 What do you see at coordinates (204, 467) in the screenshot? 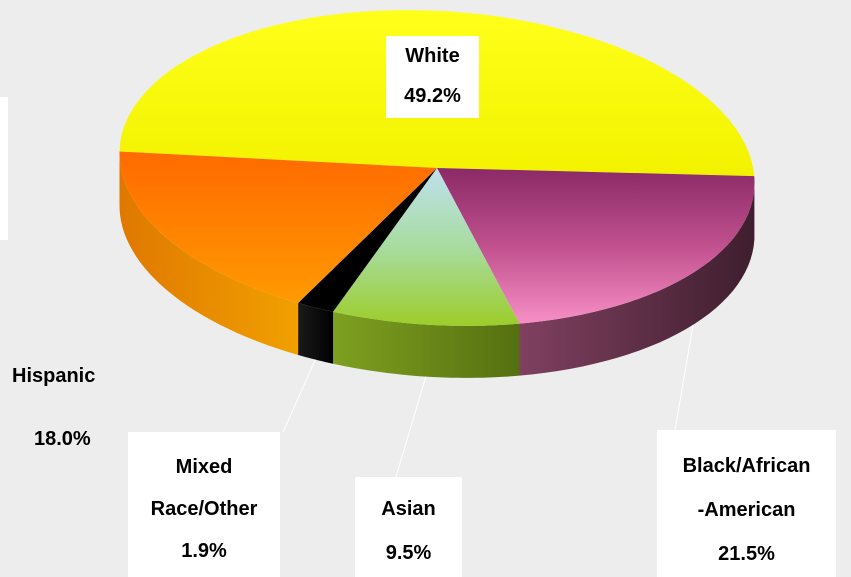
I see `mixed-label-line1: Mixed` at bounding box center [204, 467].